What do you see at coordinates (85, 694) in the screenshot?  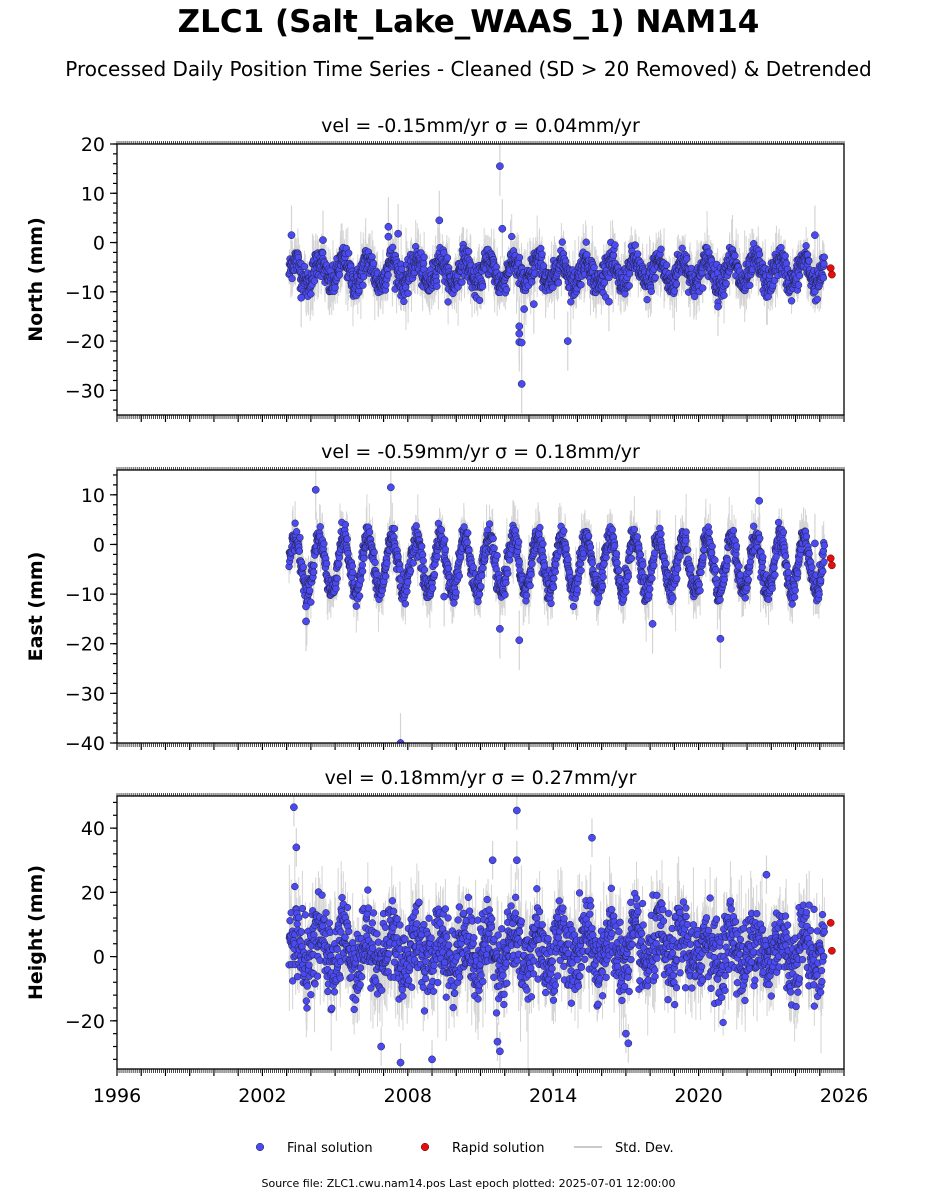 I see `y-tick-label: −30` at bounding box center [85, 694].